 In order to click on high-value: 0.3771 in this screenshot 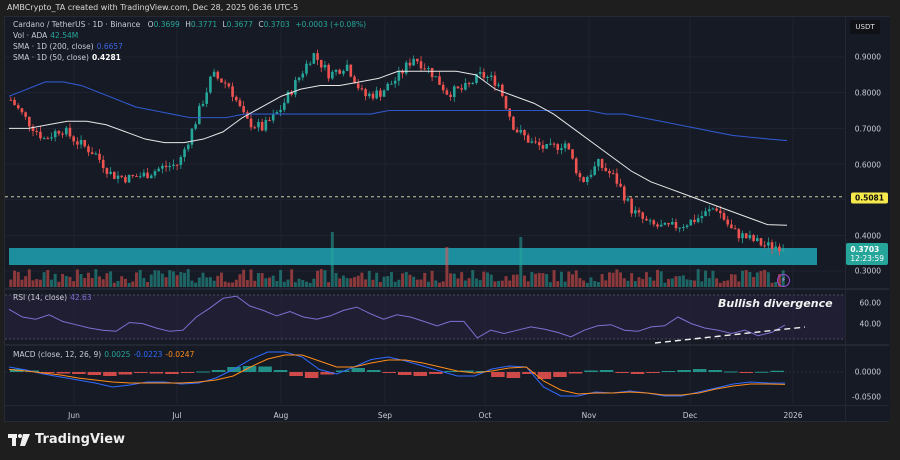, I will do `click(204, 24)`.